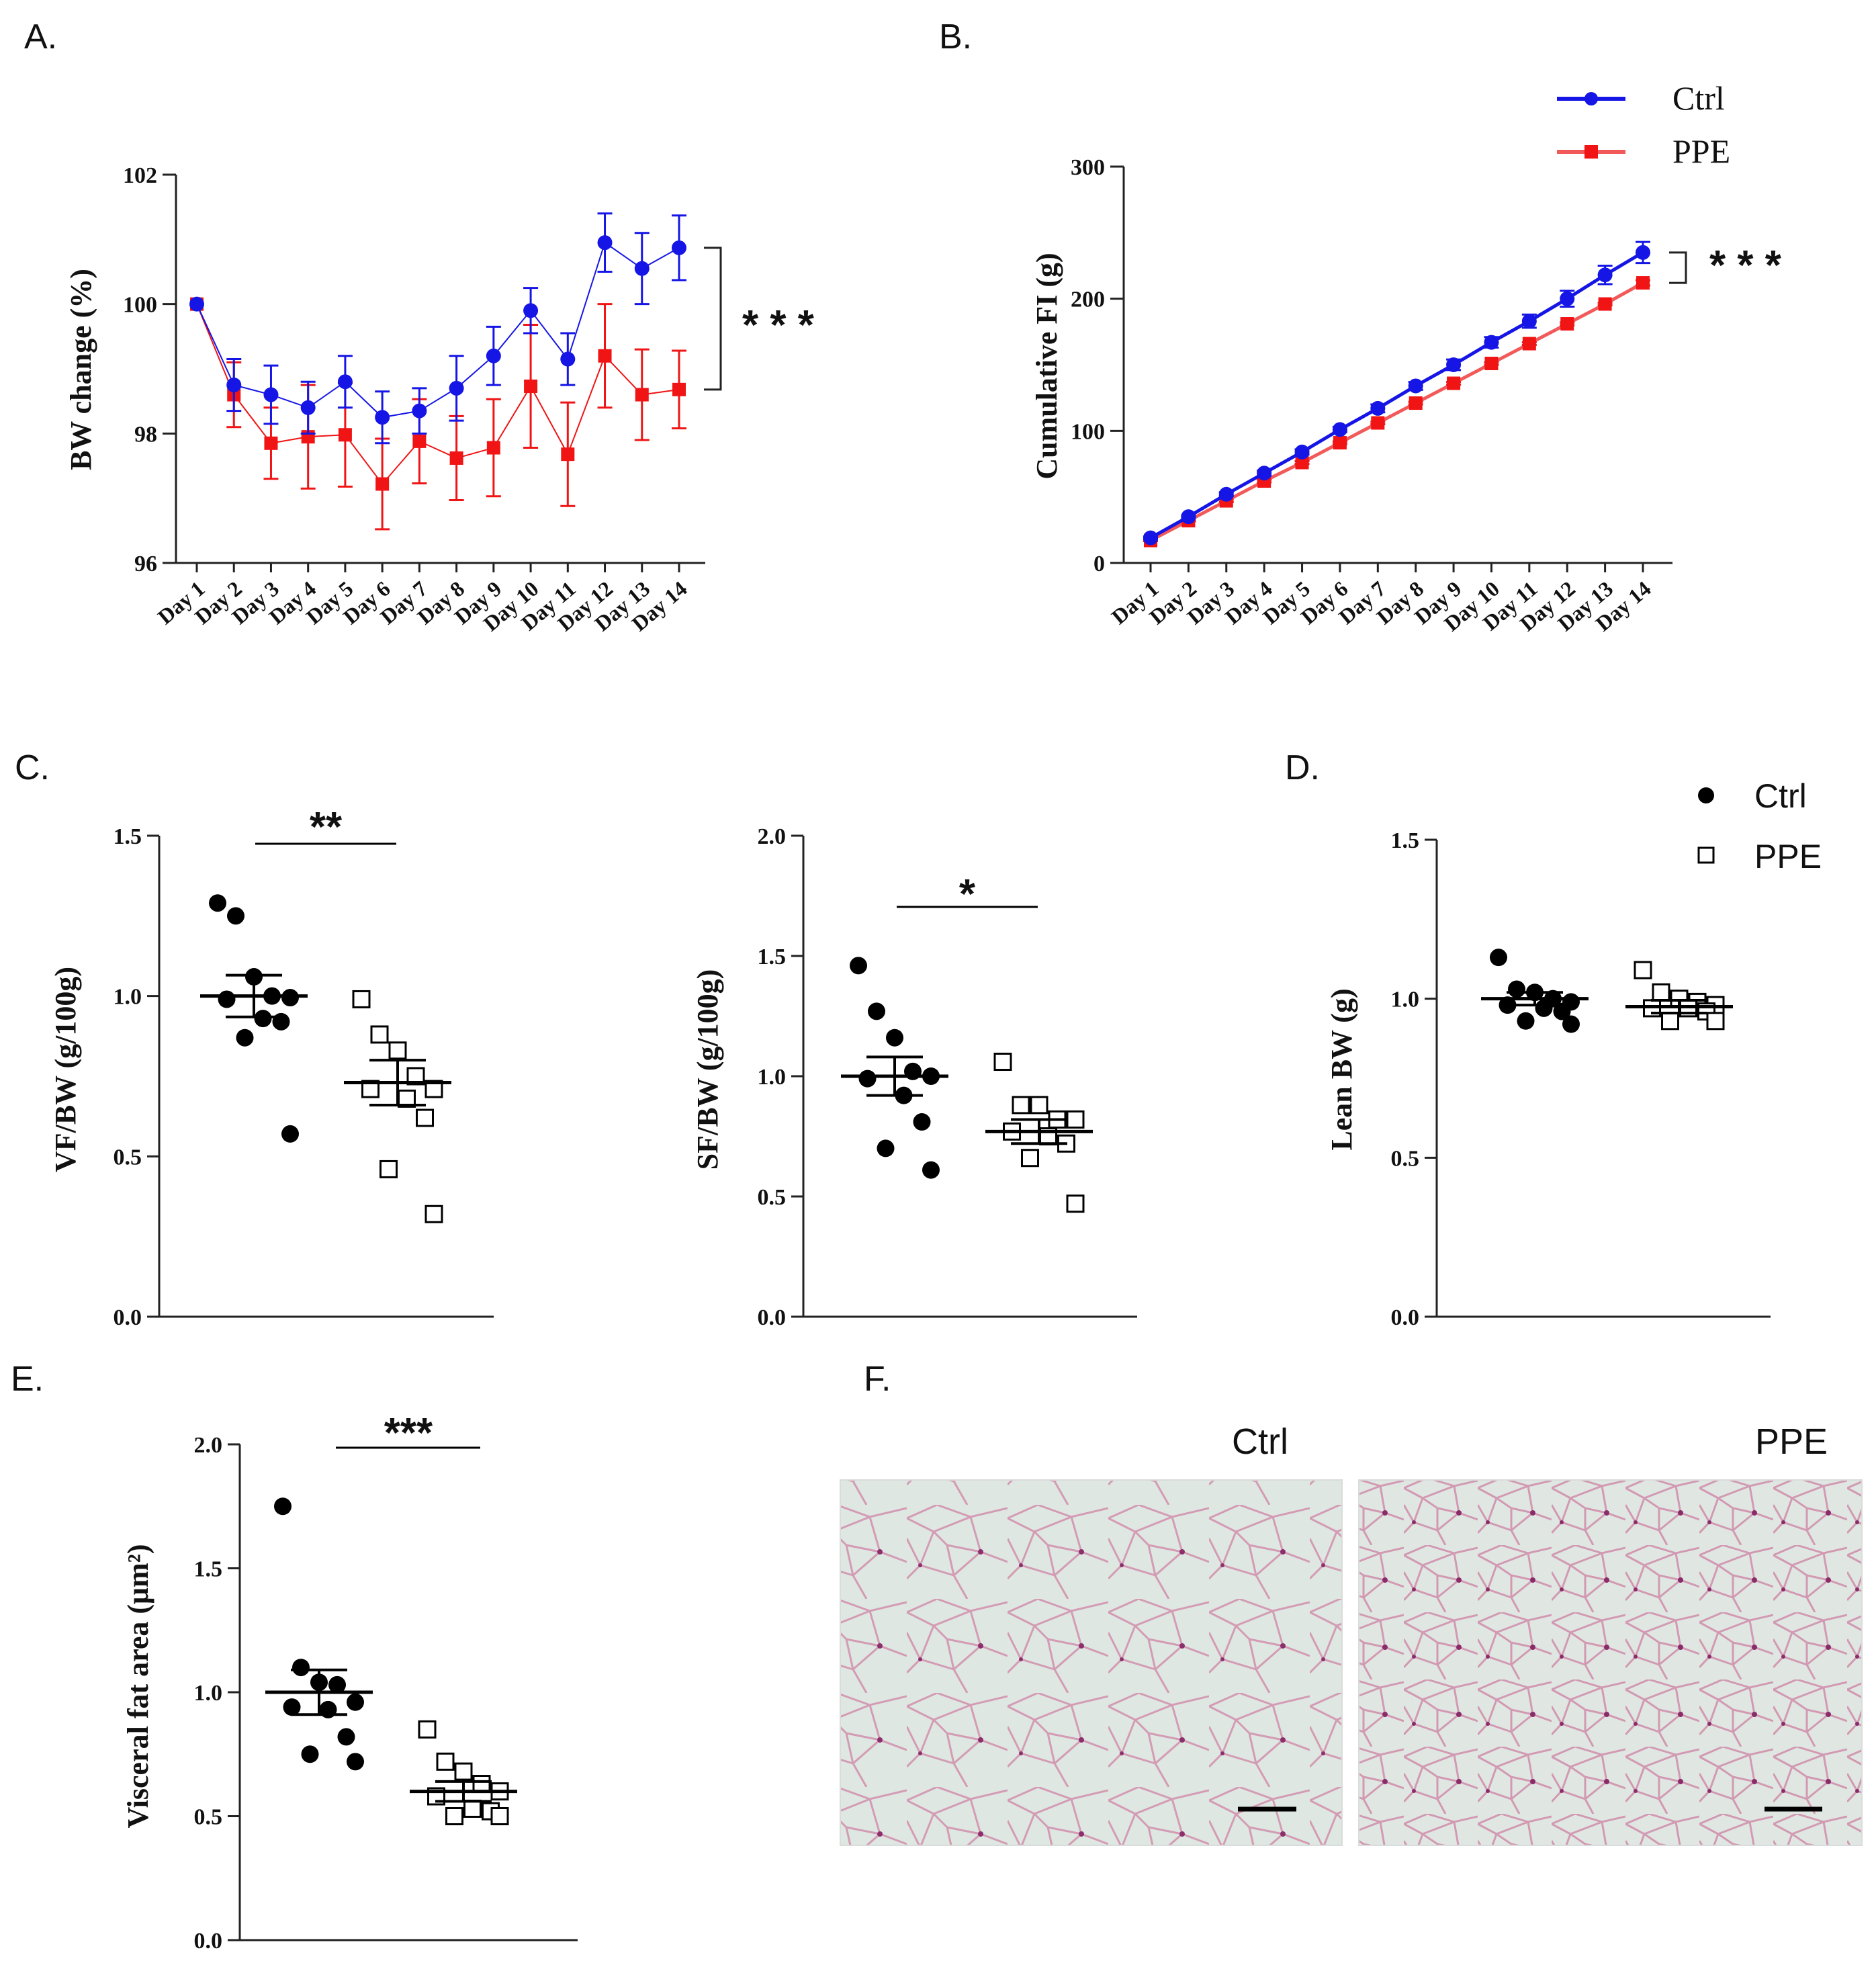 The image size is (1876, 1967). Describe the element at coordinates (65, 1069) in the screenshot. I see `y-axis-label: VF/BW (g/100g)` at that location.